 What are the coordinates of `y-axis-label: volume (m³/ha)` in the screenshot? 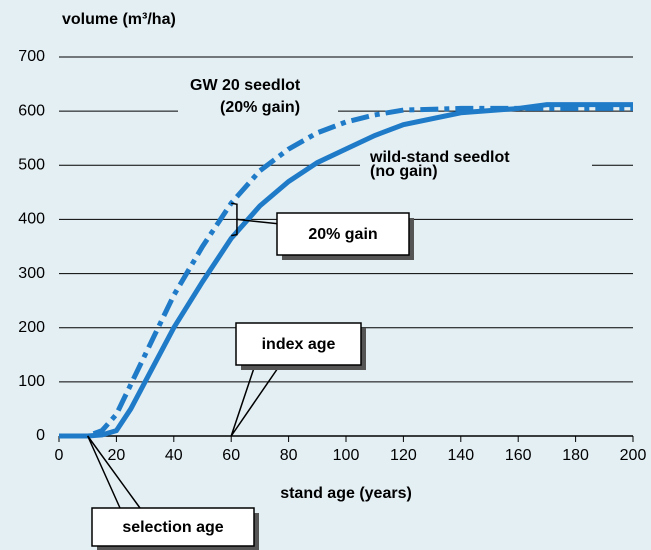 It's located at (119, 19).